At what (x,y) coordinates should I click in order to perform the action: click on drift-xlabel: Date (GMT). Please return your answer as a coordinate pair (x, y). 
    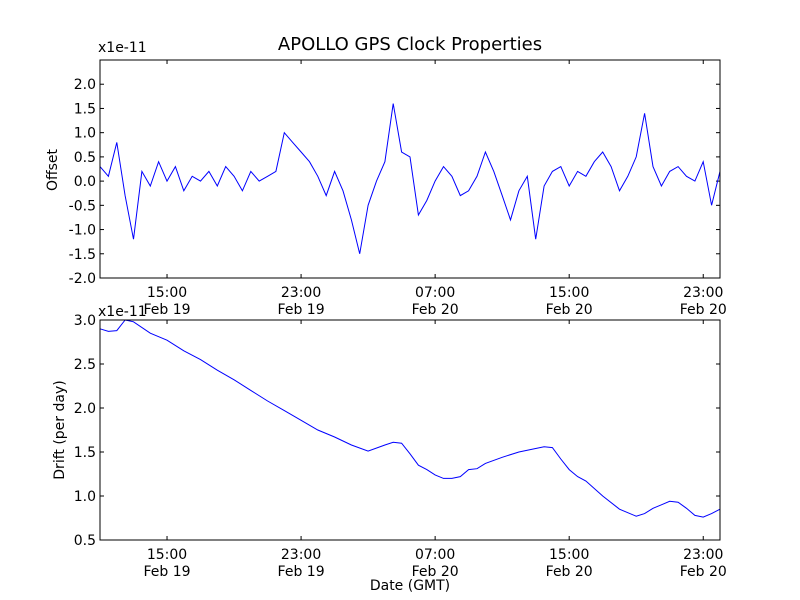
    Looking at the image, I should click on (410, 586).